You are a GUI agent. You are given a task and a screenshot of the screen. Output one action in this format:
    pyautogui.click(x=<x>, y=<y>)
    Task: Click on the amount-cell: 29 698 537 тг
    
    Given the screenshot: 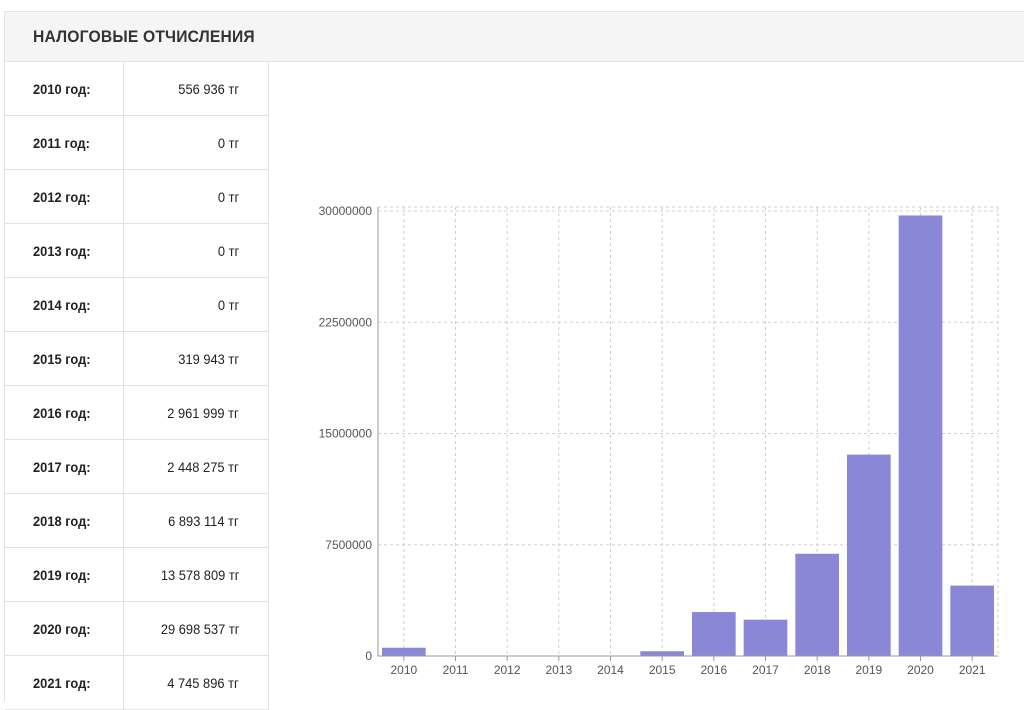 What is the action you would take?
    pyautogui.click(x=197, y=628)
    